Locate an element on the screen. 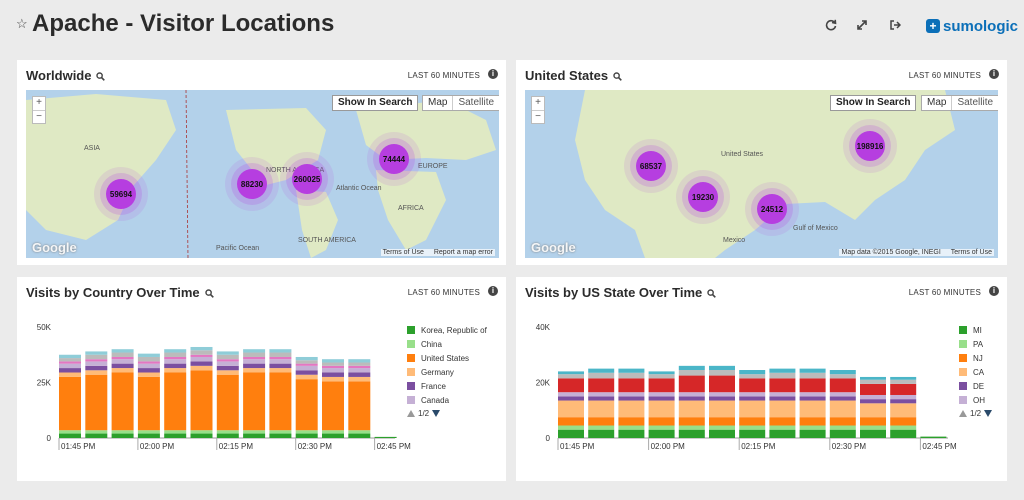 The width and height of the screenshot is (1024, 500). legend-item: CA is located at coordinates (975, 372).